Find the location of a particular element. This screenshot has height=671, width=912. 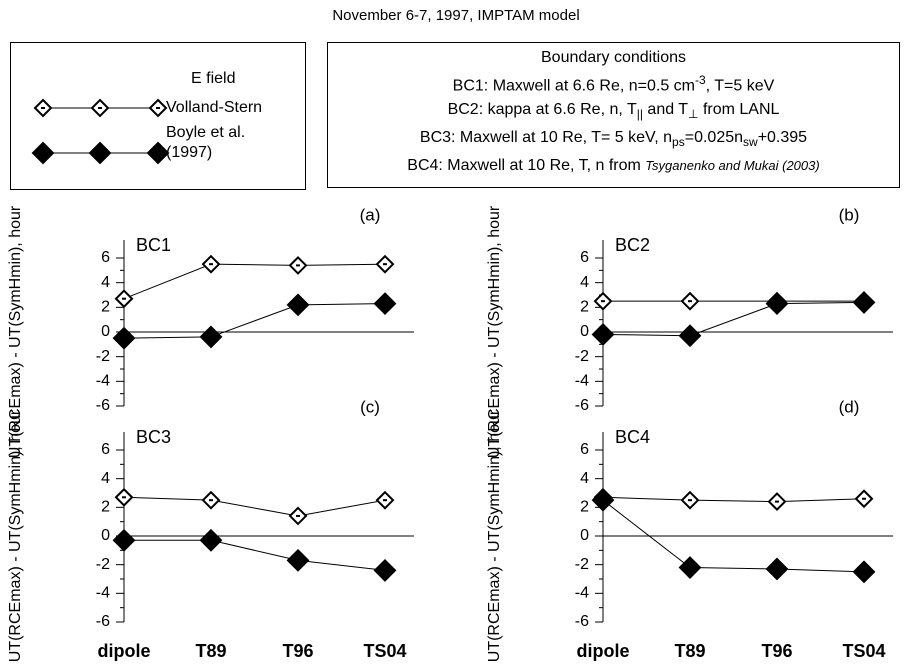

bc-text: from LANL is located at coordinates (739, 109).